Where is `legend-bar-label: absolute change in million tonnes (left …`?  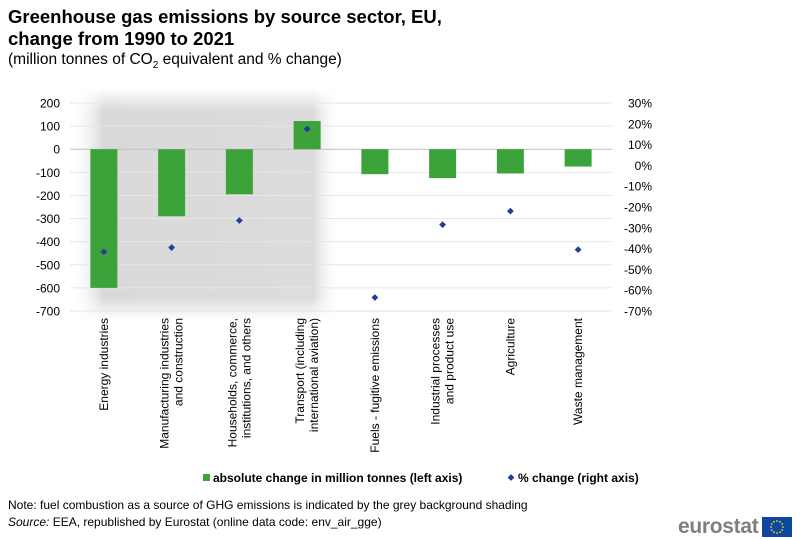 legend-bar-label: absolute change in million tonnes (left … is located at coordinates (337, 478).